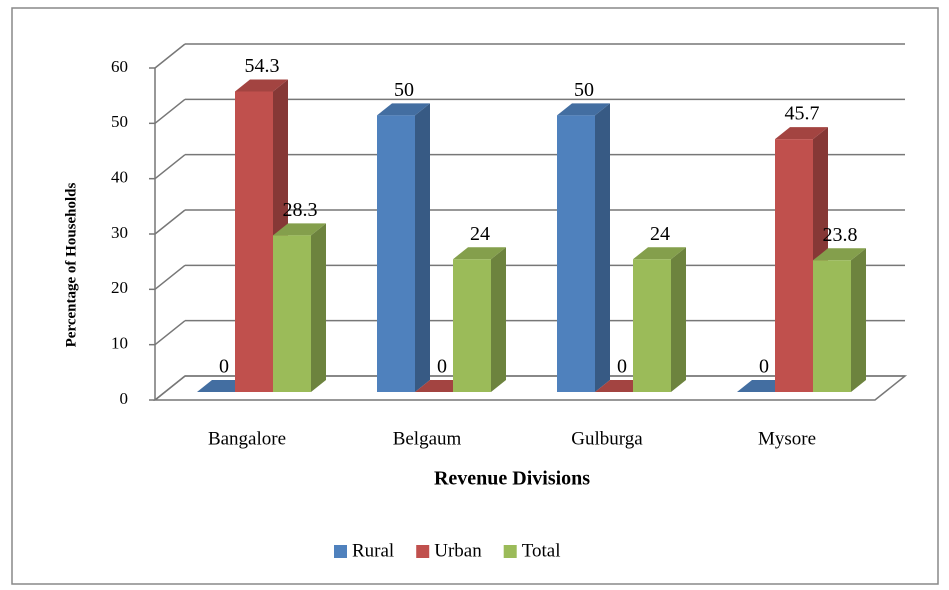 The width and height of the screenshot is (949, 590). Describe the element at coordinates (427, 438) in the screenshot. I see `x-tick-label: Belgaum` at that location.